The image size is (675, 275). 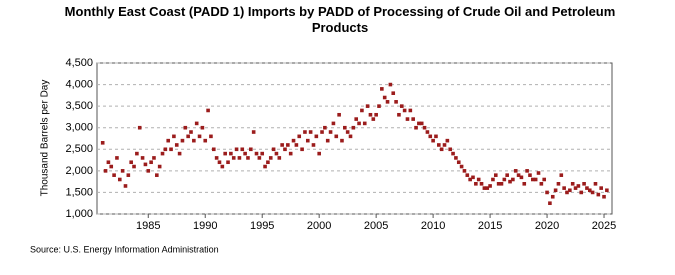 What do you see at coordinates (376, 226) in the screenshot?
I see `x-tick-label: 2005` at bounding box center [376, 226].